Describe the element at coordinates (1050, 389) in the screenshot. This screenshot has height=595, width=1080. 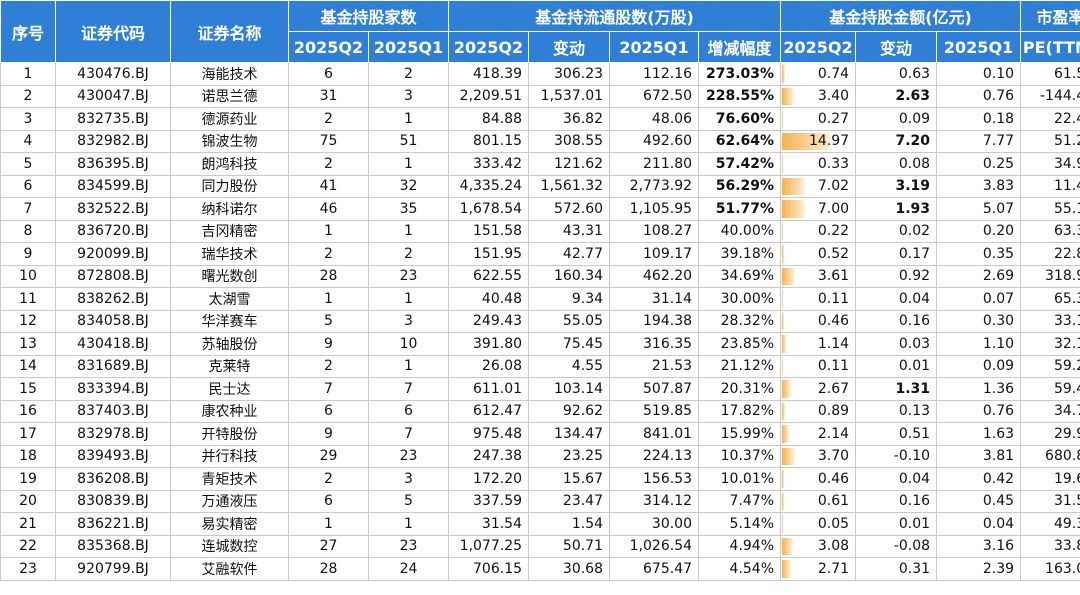
I see `cell-pe: 59.40` at that location.